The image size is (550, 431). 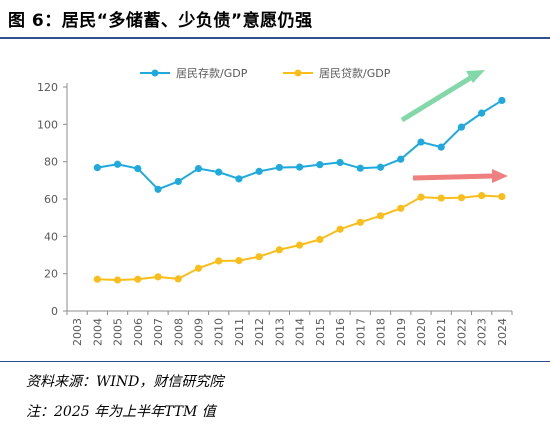 What do you see at coordinates (265, 73) in the screenshot?
I see `legend: 居民存款/GDP 居民贷款/GDP` at bounding box center [265, 73].